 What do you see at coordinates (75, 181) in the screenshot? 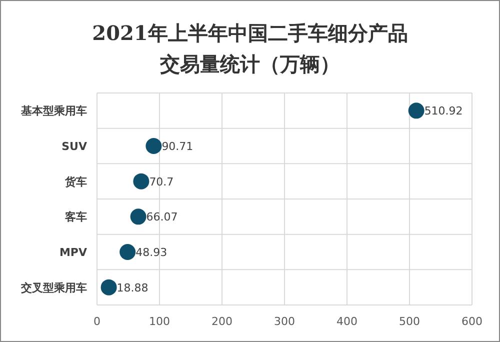
I see `y-tick-label: 货车` at bounding box center [75, 181].